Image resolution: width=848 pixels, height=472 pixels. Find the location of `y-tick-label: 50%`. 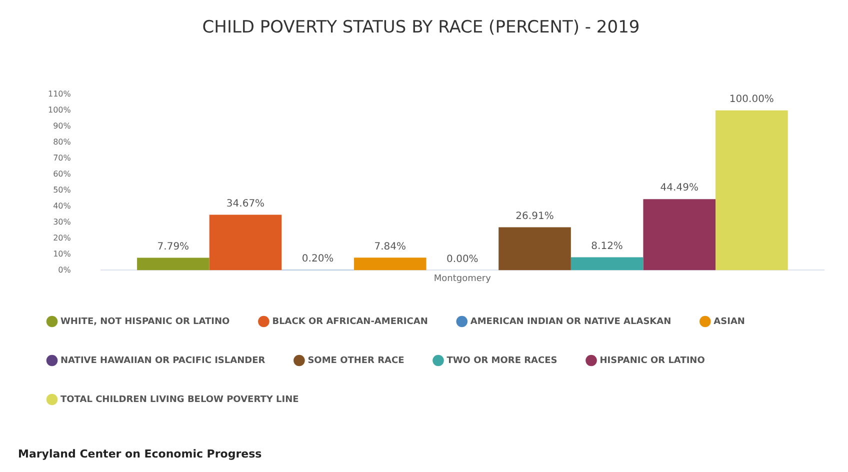

y-tick-label: 50% is located at coordinates (62, 189).